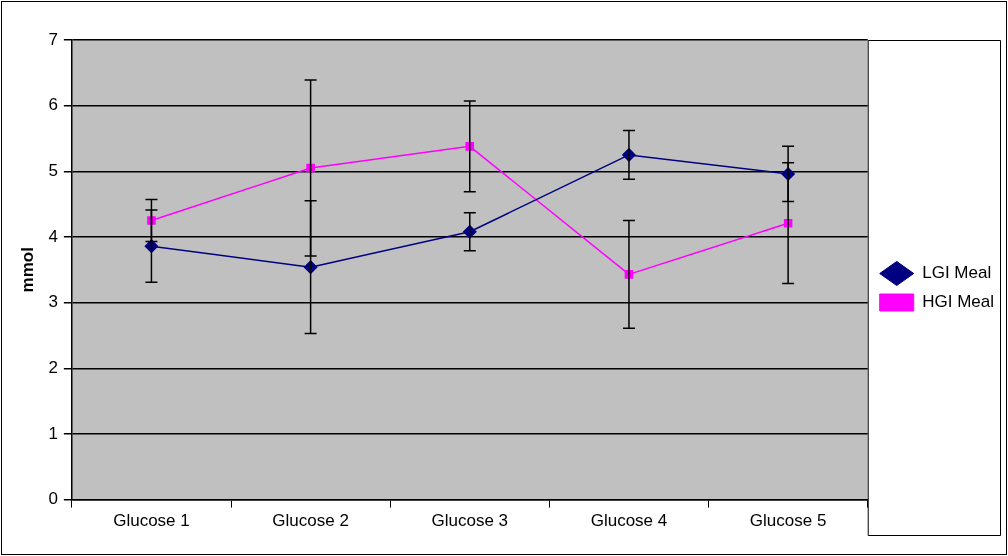 The height and width of the screenshot is (556, 1008). Describe the element at coordinates (53, 302) in the screenshot. I see `y-tick-label: 3` at that location.